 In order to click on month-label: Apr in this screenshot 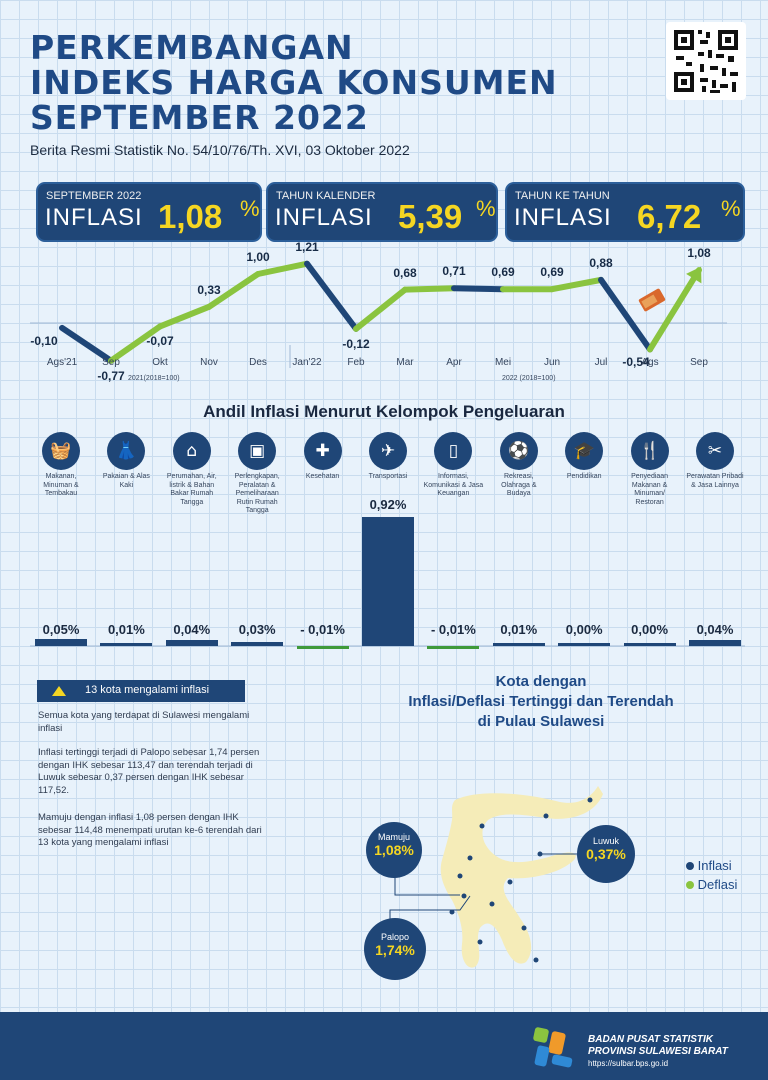, I will do `click(454, 362)`.